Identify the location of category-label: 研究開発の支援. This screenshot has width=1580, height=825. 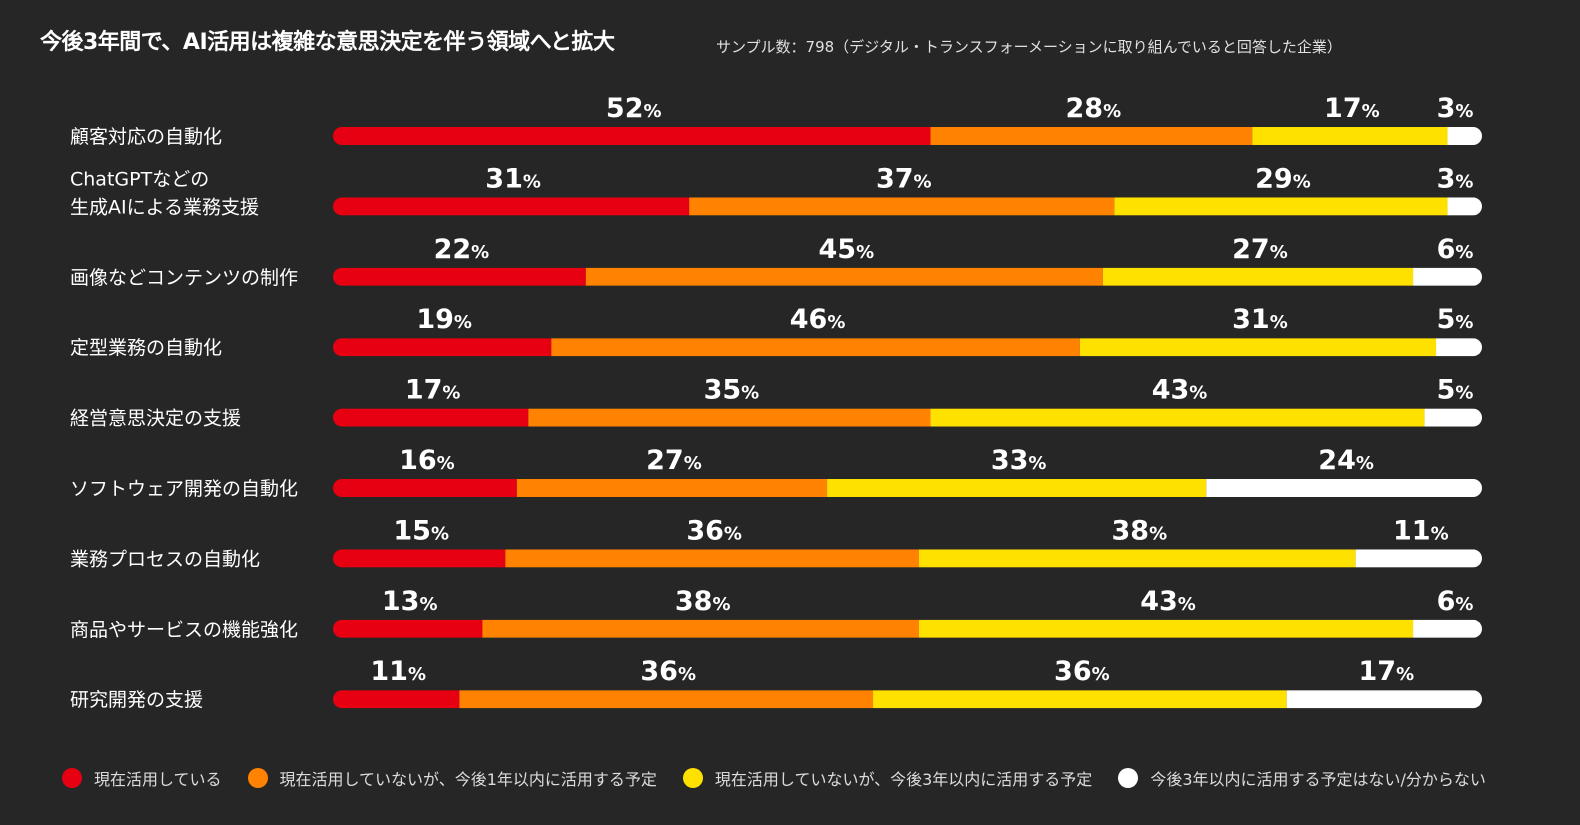
(136, 700).